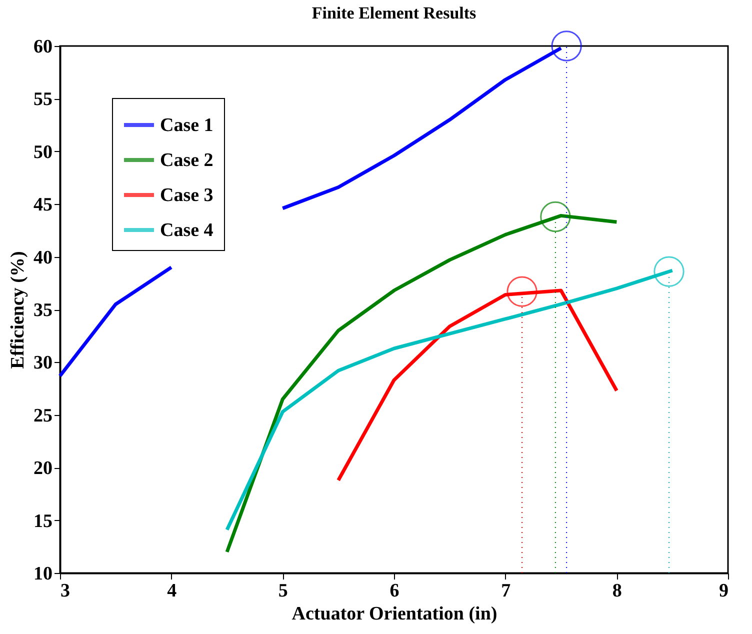  I want to click on x-tick-label: 3, so click(65, 591).